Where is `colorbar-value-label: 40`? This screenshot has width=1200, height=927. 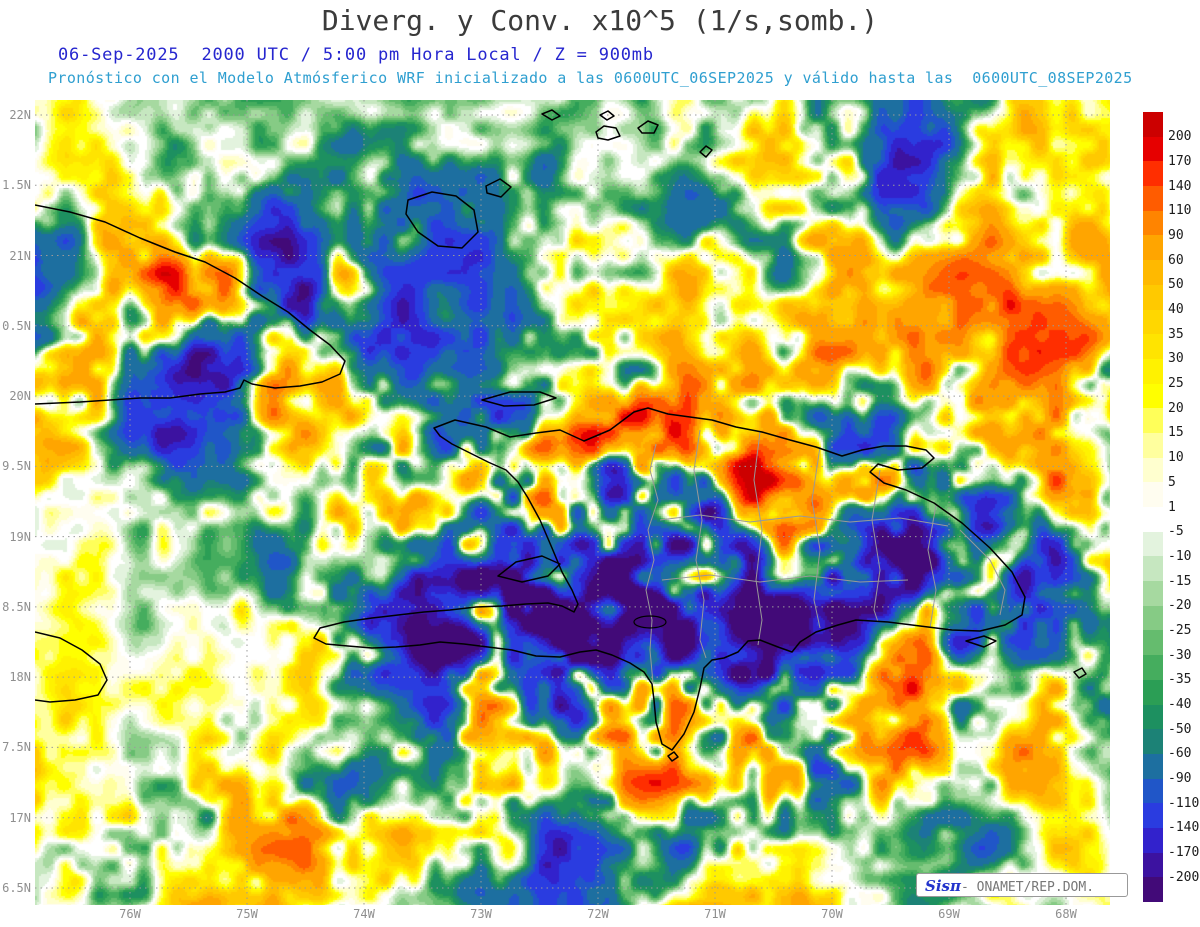
colorbar-value-label: 40 is located at coordinates (1176, 309).